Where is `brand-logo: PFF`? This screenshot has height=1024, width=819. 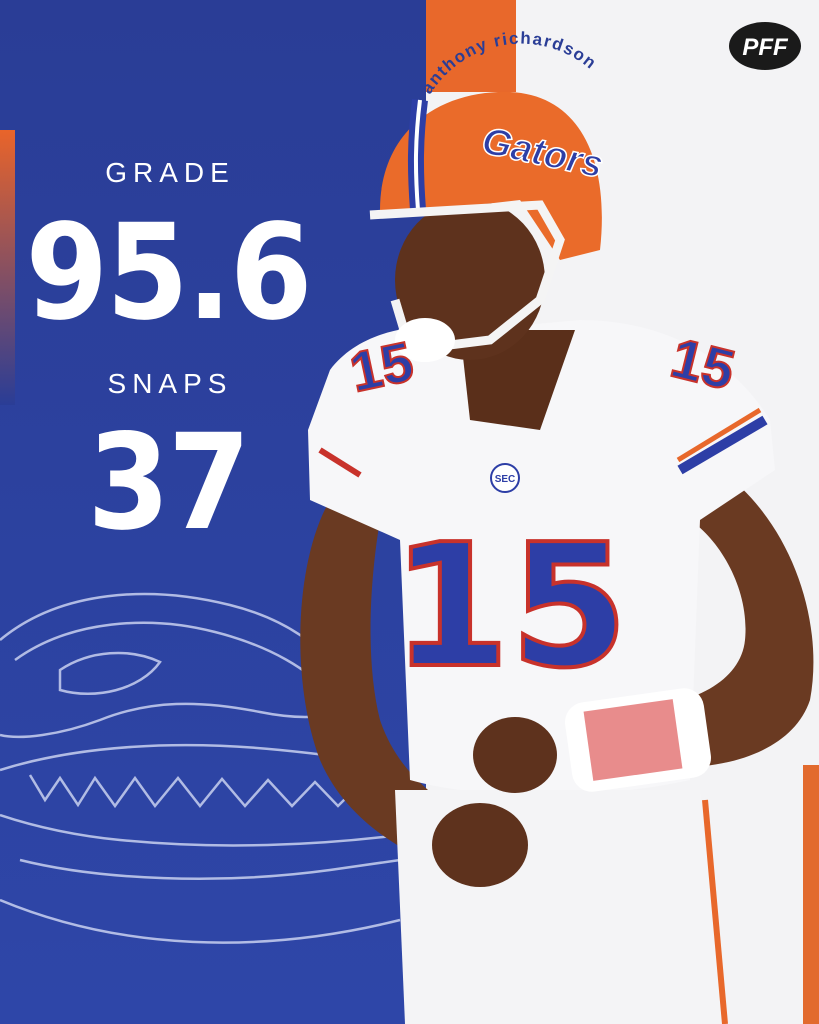
brand-logo: PFF is located at coordinates (765, 47).